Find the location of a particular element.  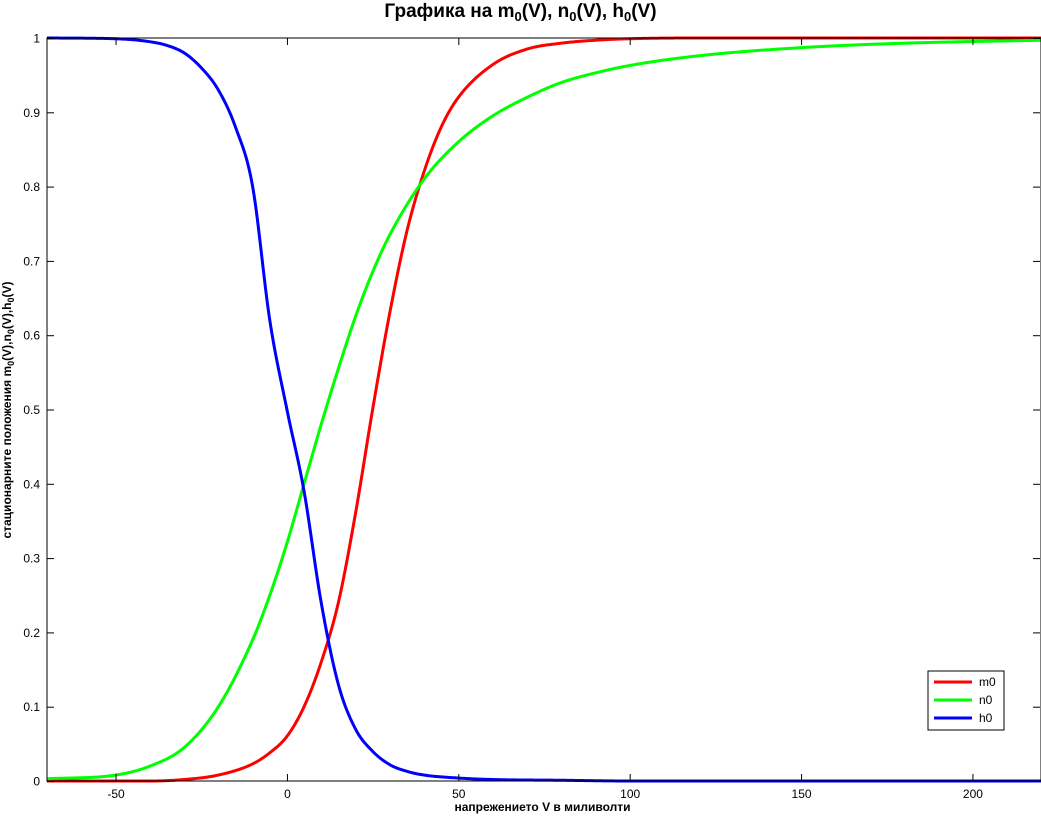

y-axis-label-part-h: h0(V) is located at coordinates (8, 295).